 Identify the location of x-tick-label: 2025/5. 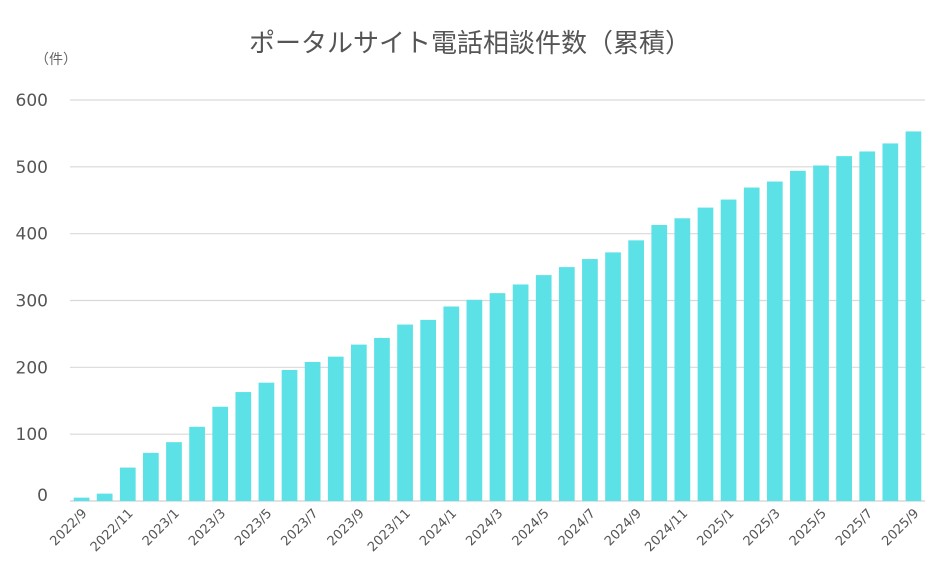
(808, 527).